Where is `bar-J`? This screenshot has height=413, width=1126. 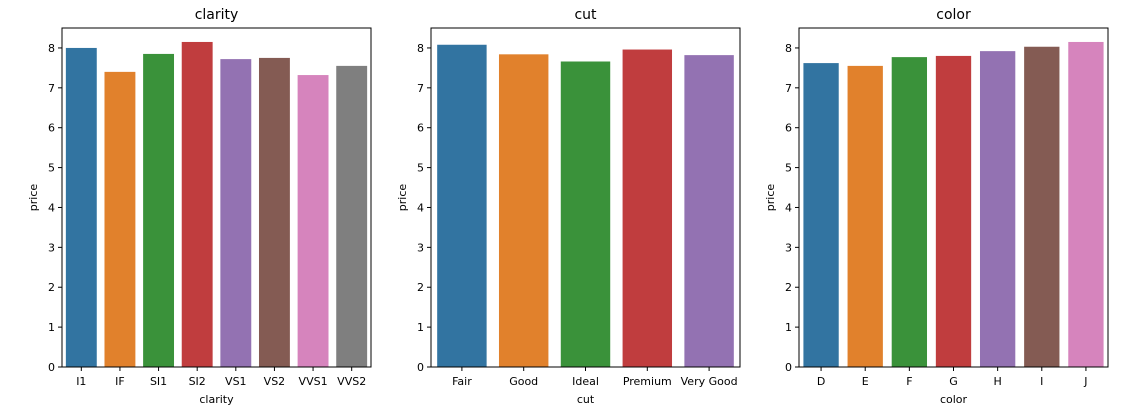 bar-J is located at coordinates (1086, 204).